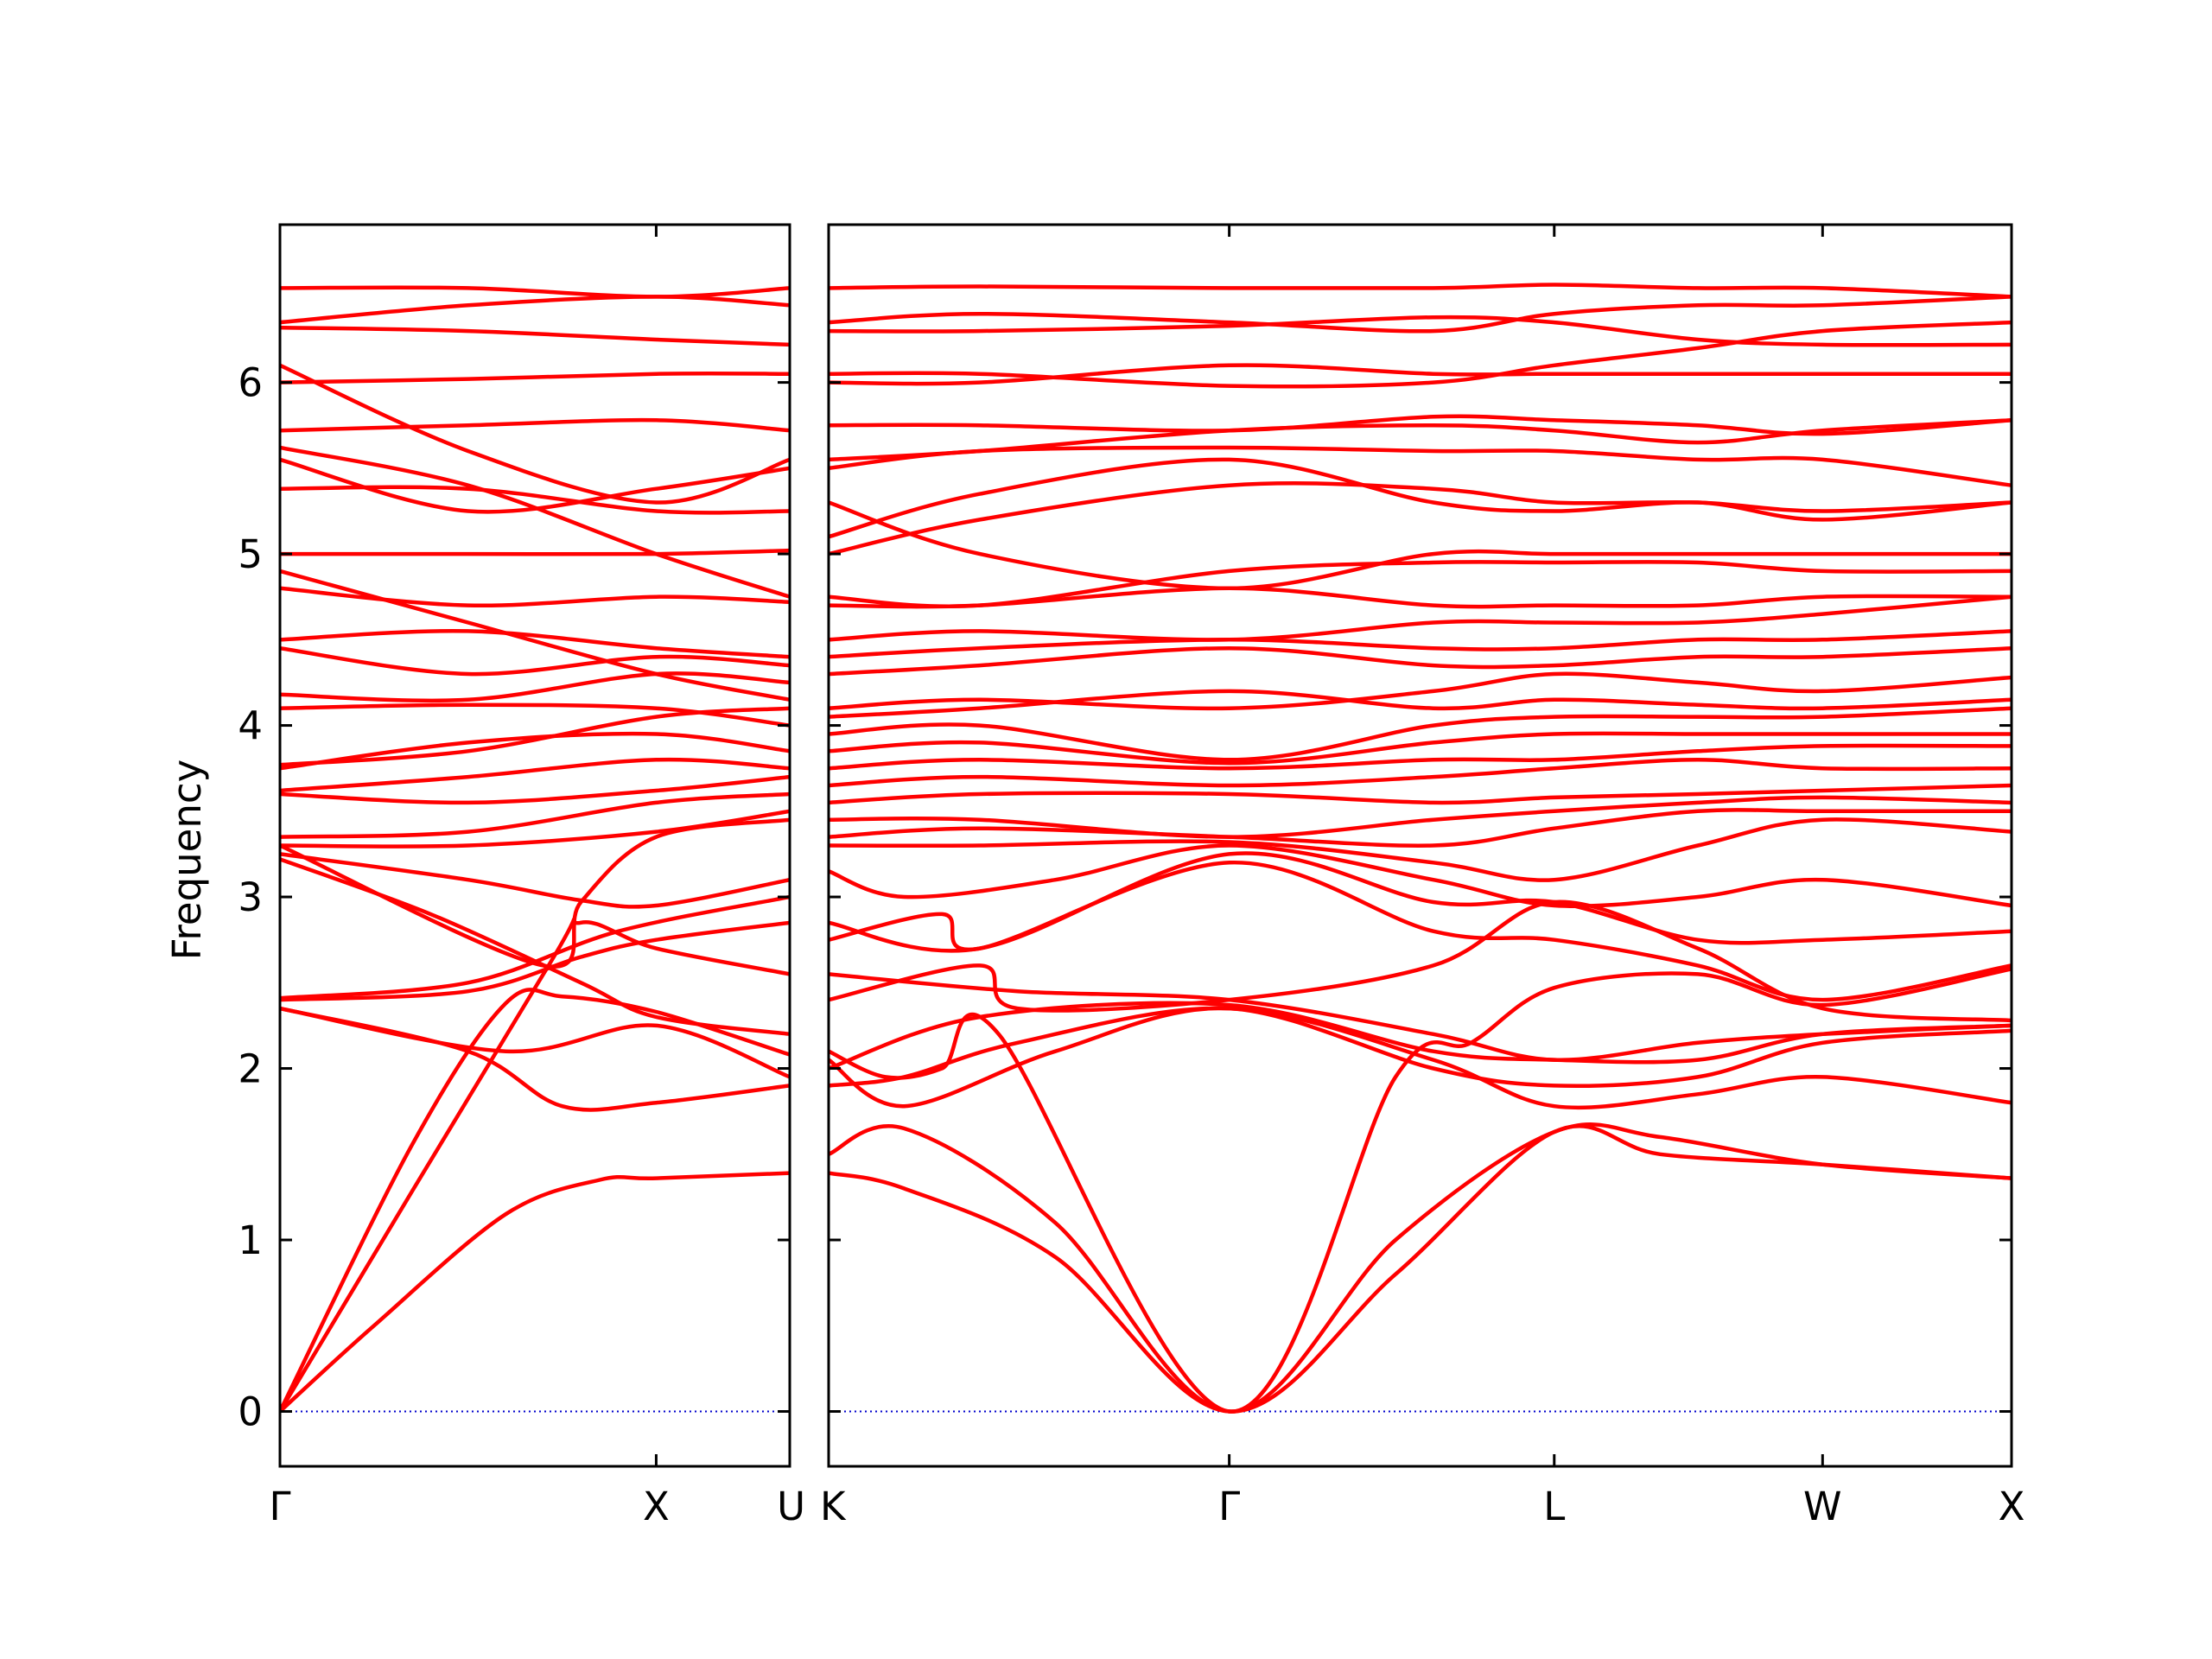  I want to click on x-tick-label: K, so click(833, 1506).